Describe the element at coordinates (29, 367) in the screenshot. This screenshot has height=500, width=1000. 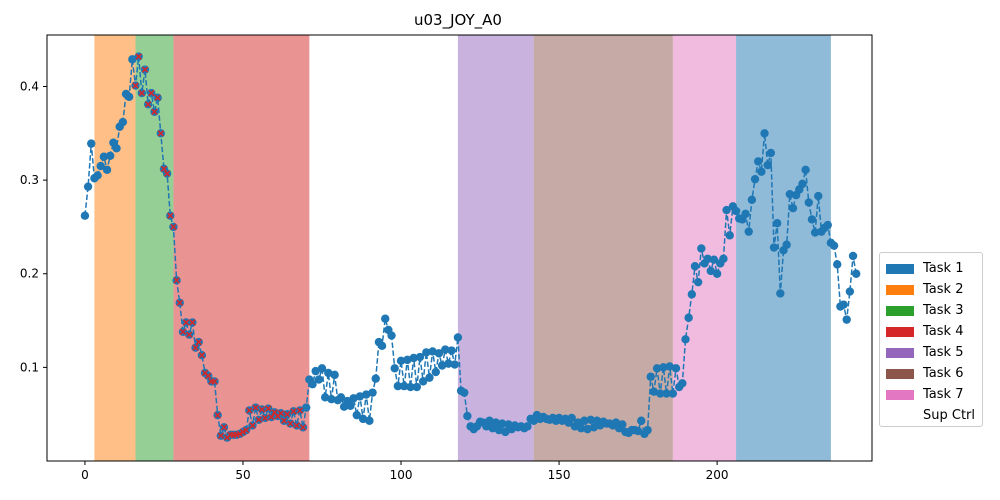
I see `y-tick-label: 0.1` at that location.